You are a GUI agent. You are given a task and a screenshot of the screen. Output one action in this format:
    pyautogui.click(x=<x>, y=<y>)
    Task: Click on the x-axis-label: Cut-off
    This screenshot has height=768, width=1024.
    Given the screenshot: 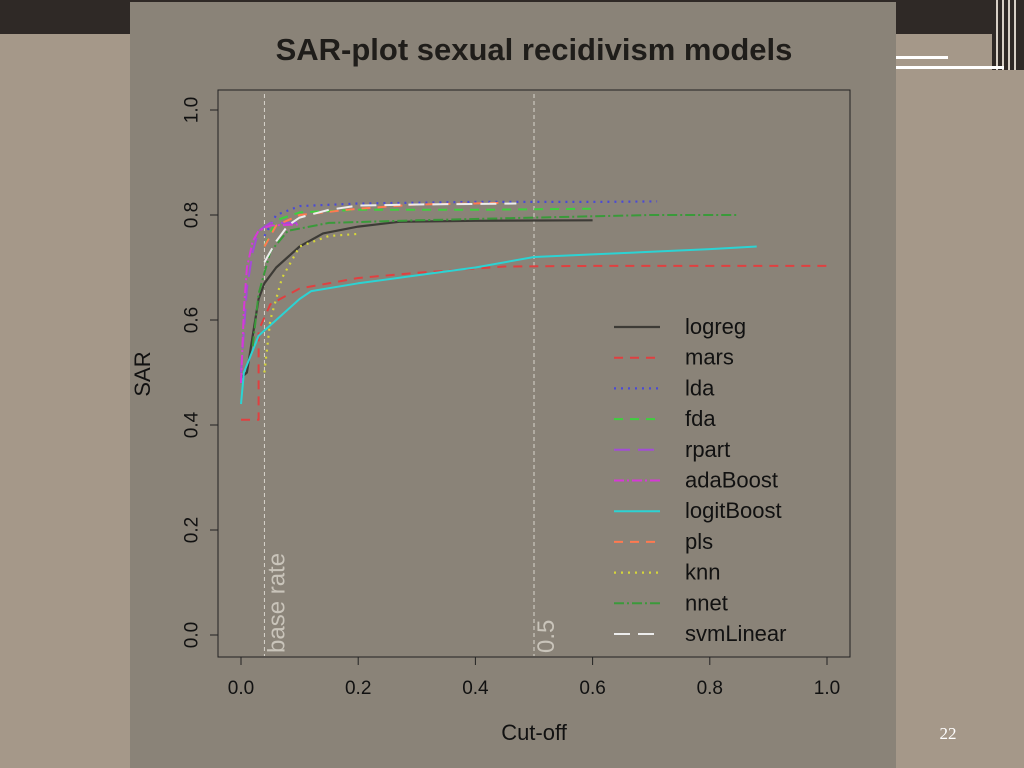 What is the action you would take?
    pyautogui.click(x=534, y=732)
    